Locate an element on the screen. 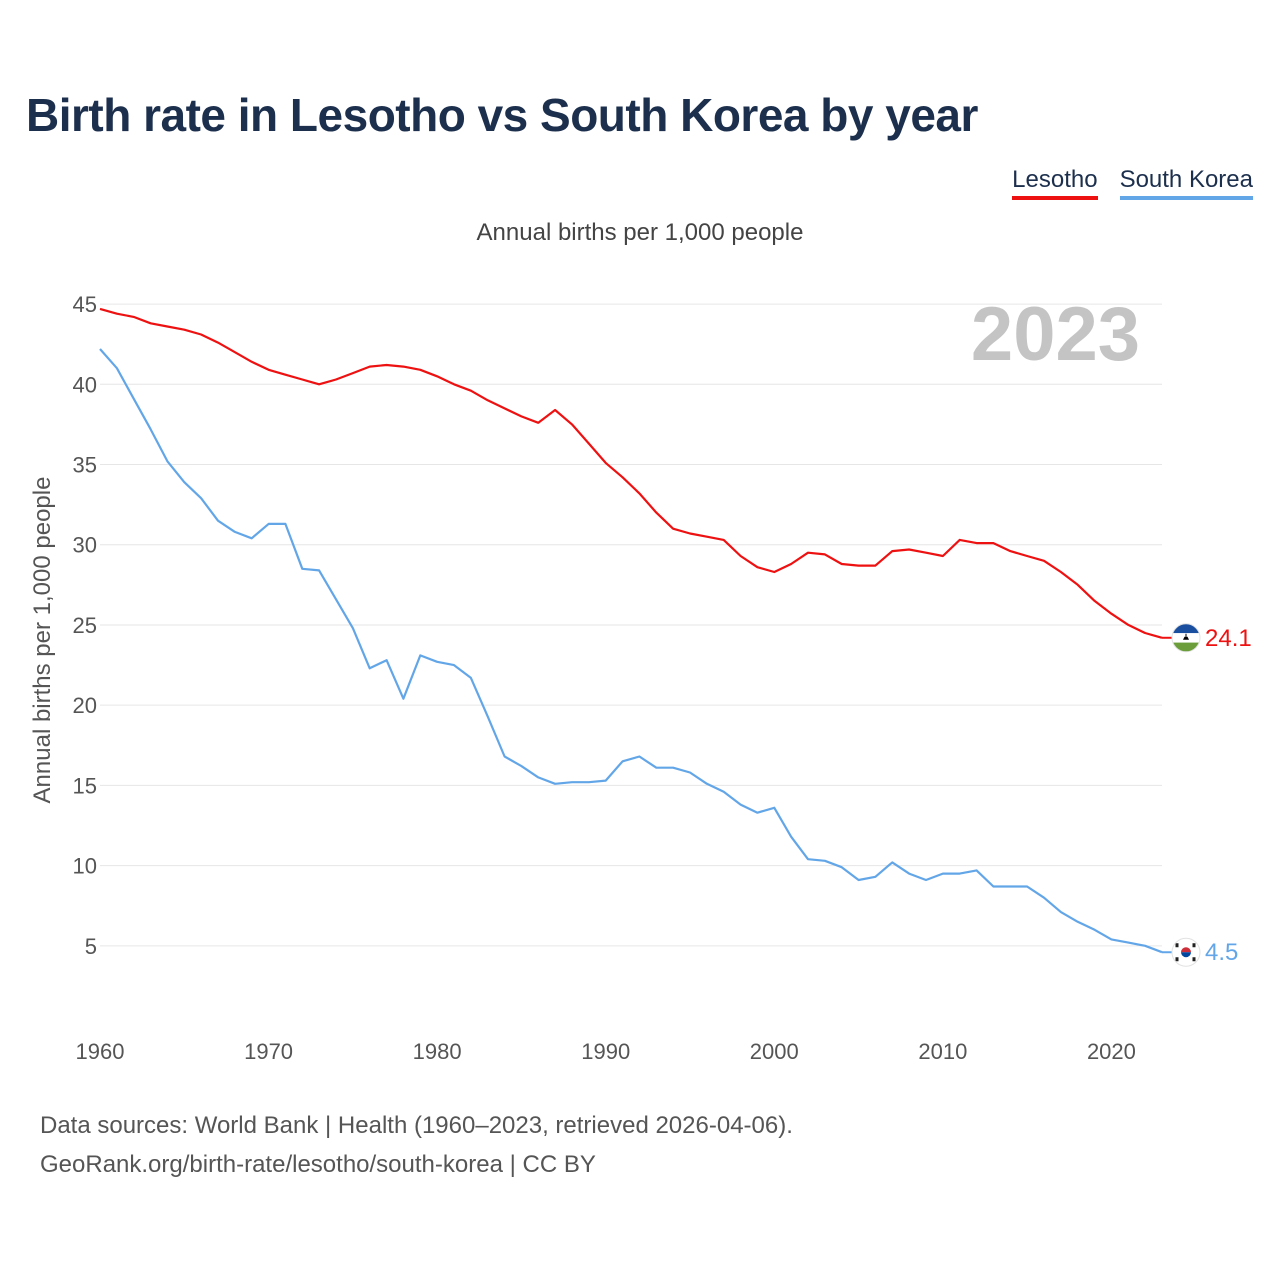  y-axis-ticks: 5 10 15 20 25 30 35 40 45 is located at coordinates (85, 625).